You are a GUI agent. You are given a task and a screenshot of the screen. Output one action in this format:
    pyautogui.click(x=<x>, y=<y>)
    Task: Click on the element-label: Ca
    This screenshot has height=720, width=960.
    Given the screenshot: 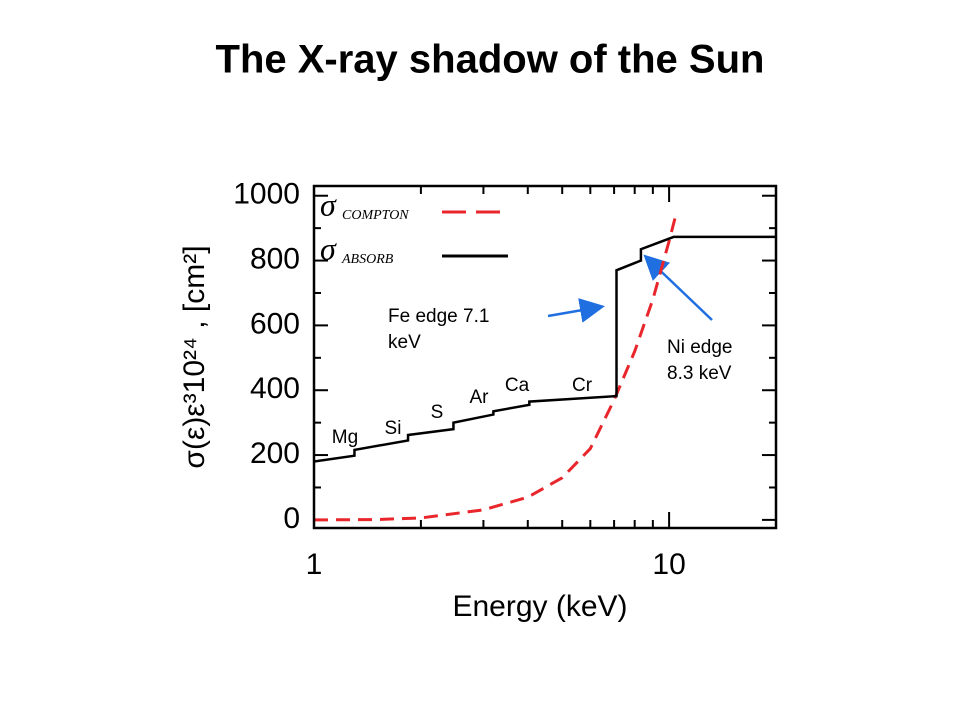 What is the action you would take?
    pyautogui.click(x=517, y=385)
    